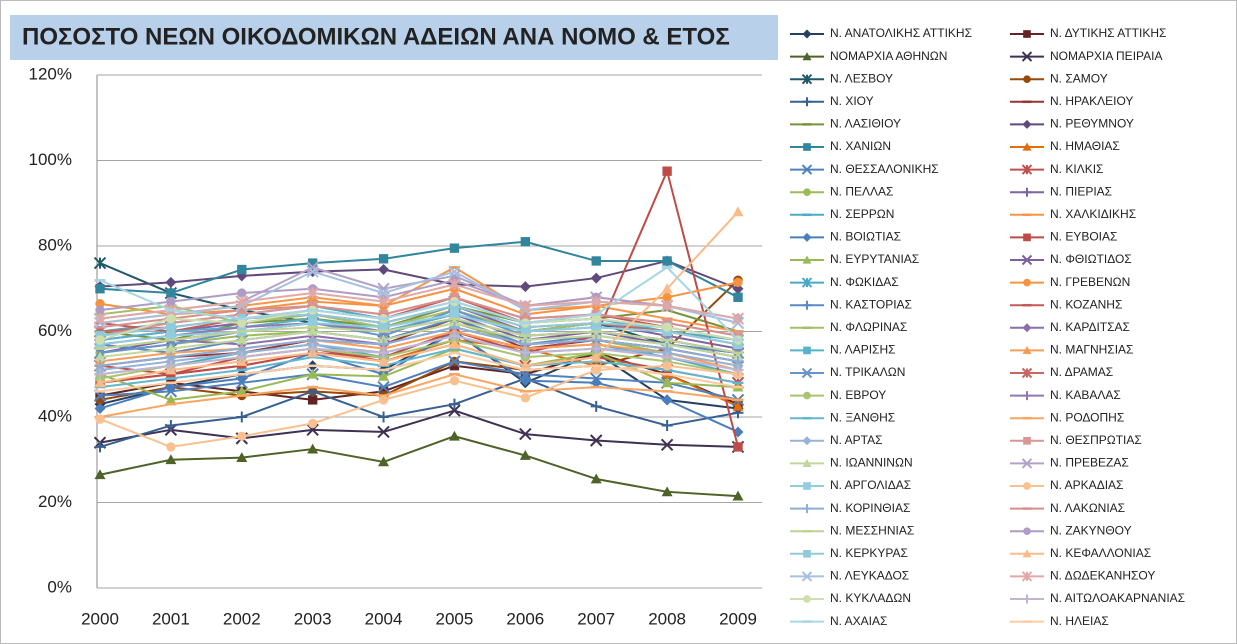  What do you see at coordinates (901, 33) in the screenshot?
I see `legend-label: Ν. ΑΝΑΤΟΛΙΚΗΣ ΑΤΤΙΚΗΣ` at bounding box center [901, 33].